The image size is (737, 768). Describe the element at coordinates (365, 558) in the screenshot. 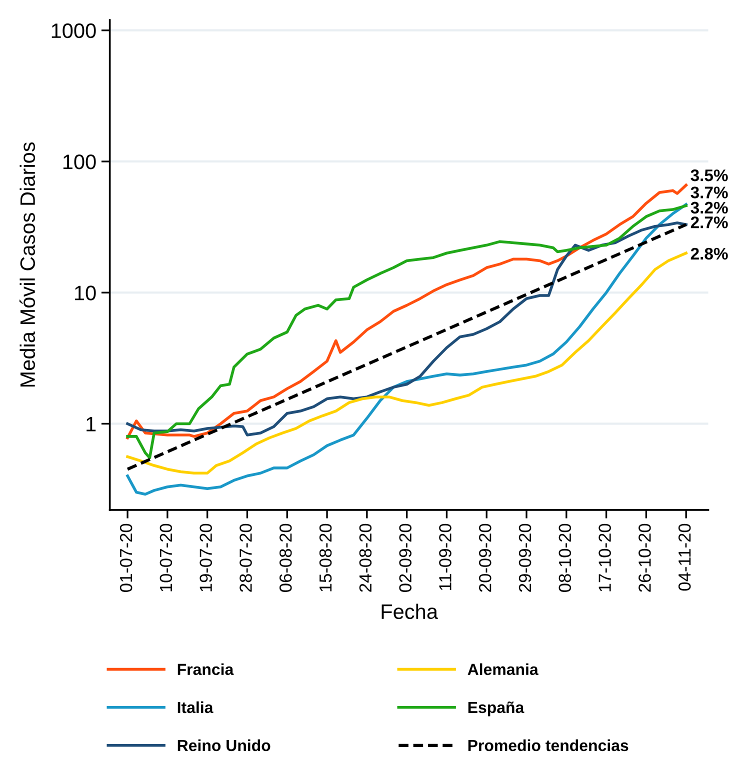

I see `x-tick-label: 24-08-20` at that location.